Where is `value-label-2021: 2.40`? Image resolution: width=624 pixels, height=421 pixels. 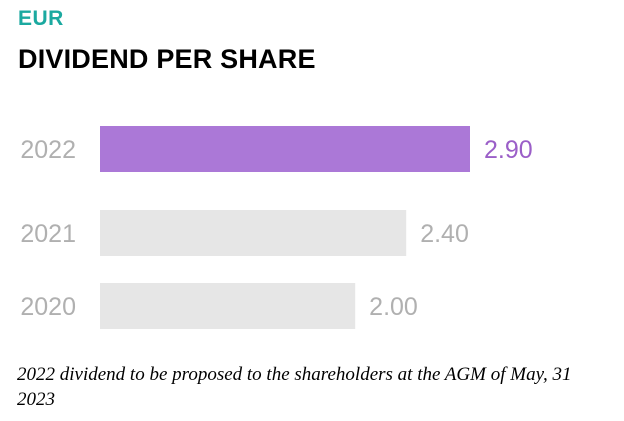
value-label-2021: 2.40 is located at coordinates (444, 234).